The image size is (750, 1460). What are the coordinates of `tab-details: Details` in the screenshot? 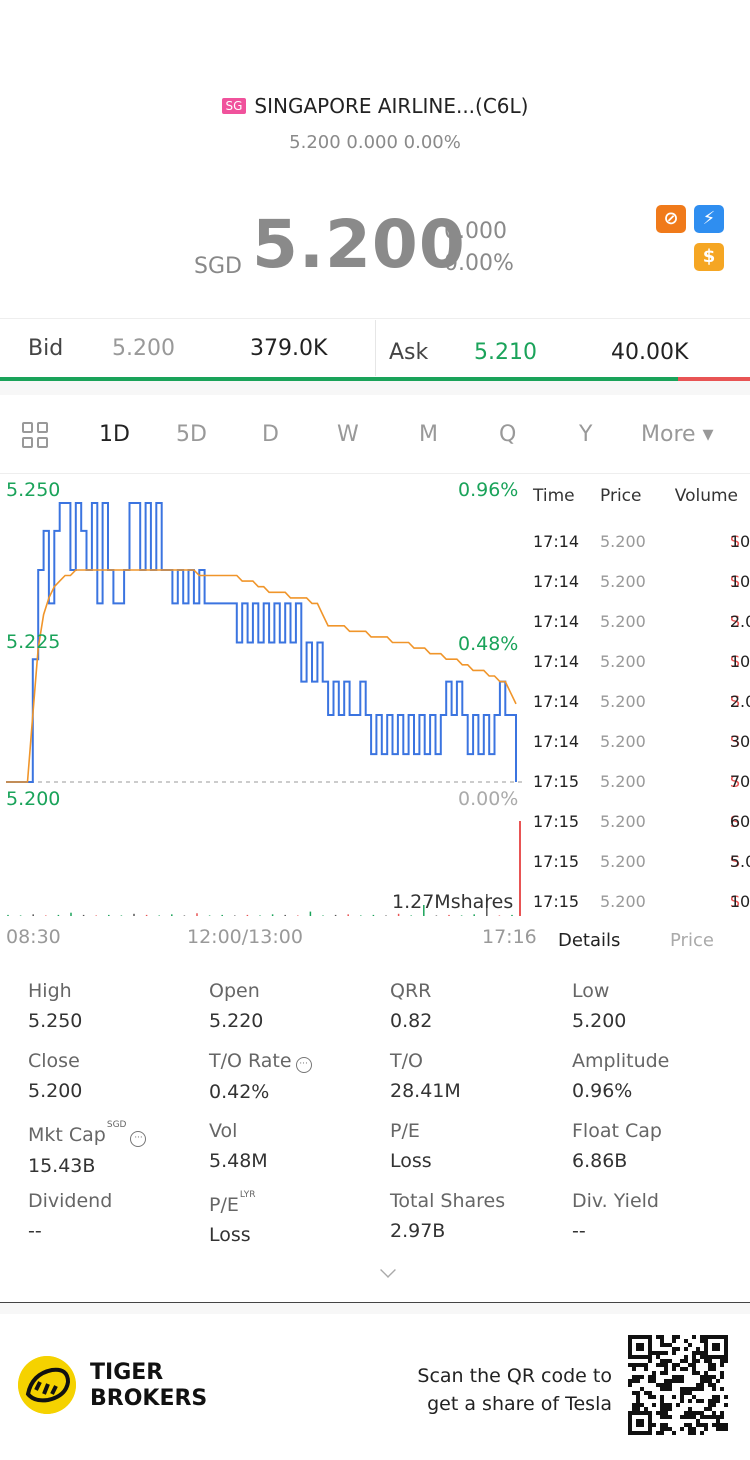 It's located at (589, 940).